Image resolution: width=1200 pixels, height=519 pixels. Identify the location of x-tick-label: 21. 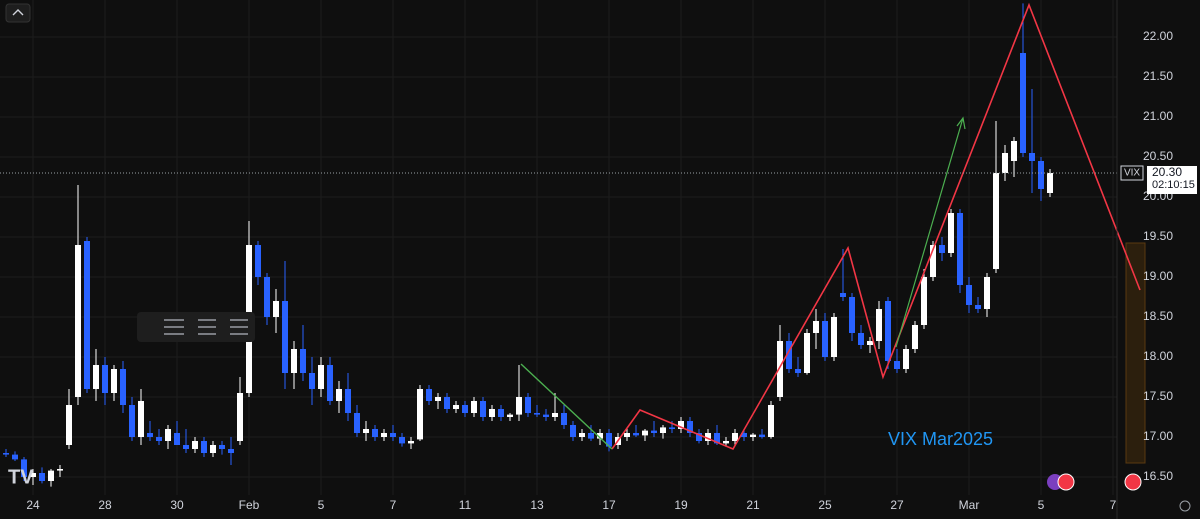
(753, 505).